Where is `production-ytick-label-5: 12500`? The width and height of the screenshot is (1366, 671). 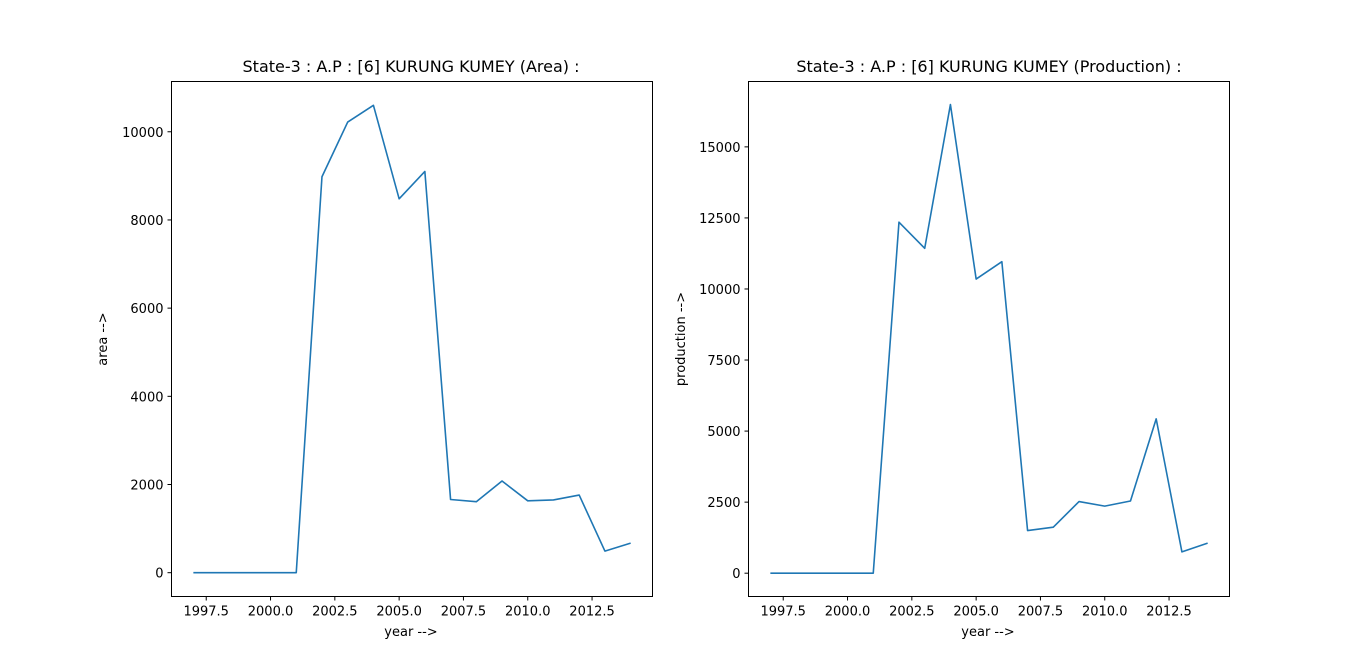
production-ytick-label-5: 12500 is located at coordinates (719, 219).